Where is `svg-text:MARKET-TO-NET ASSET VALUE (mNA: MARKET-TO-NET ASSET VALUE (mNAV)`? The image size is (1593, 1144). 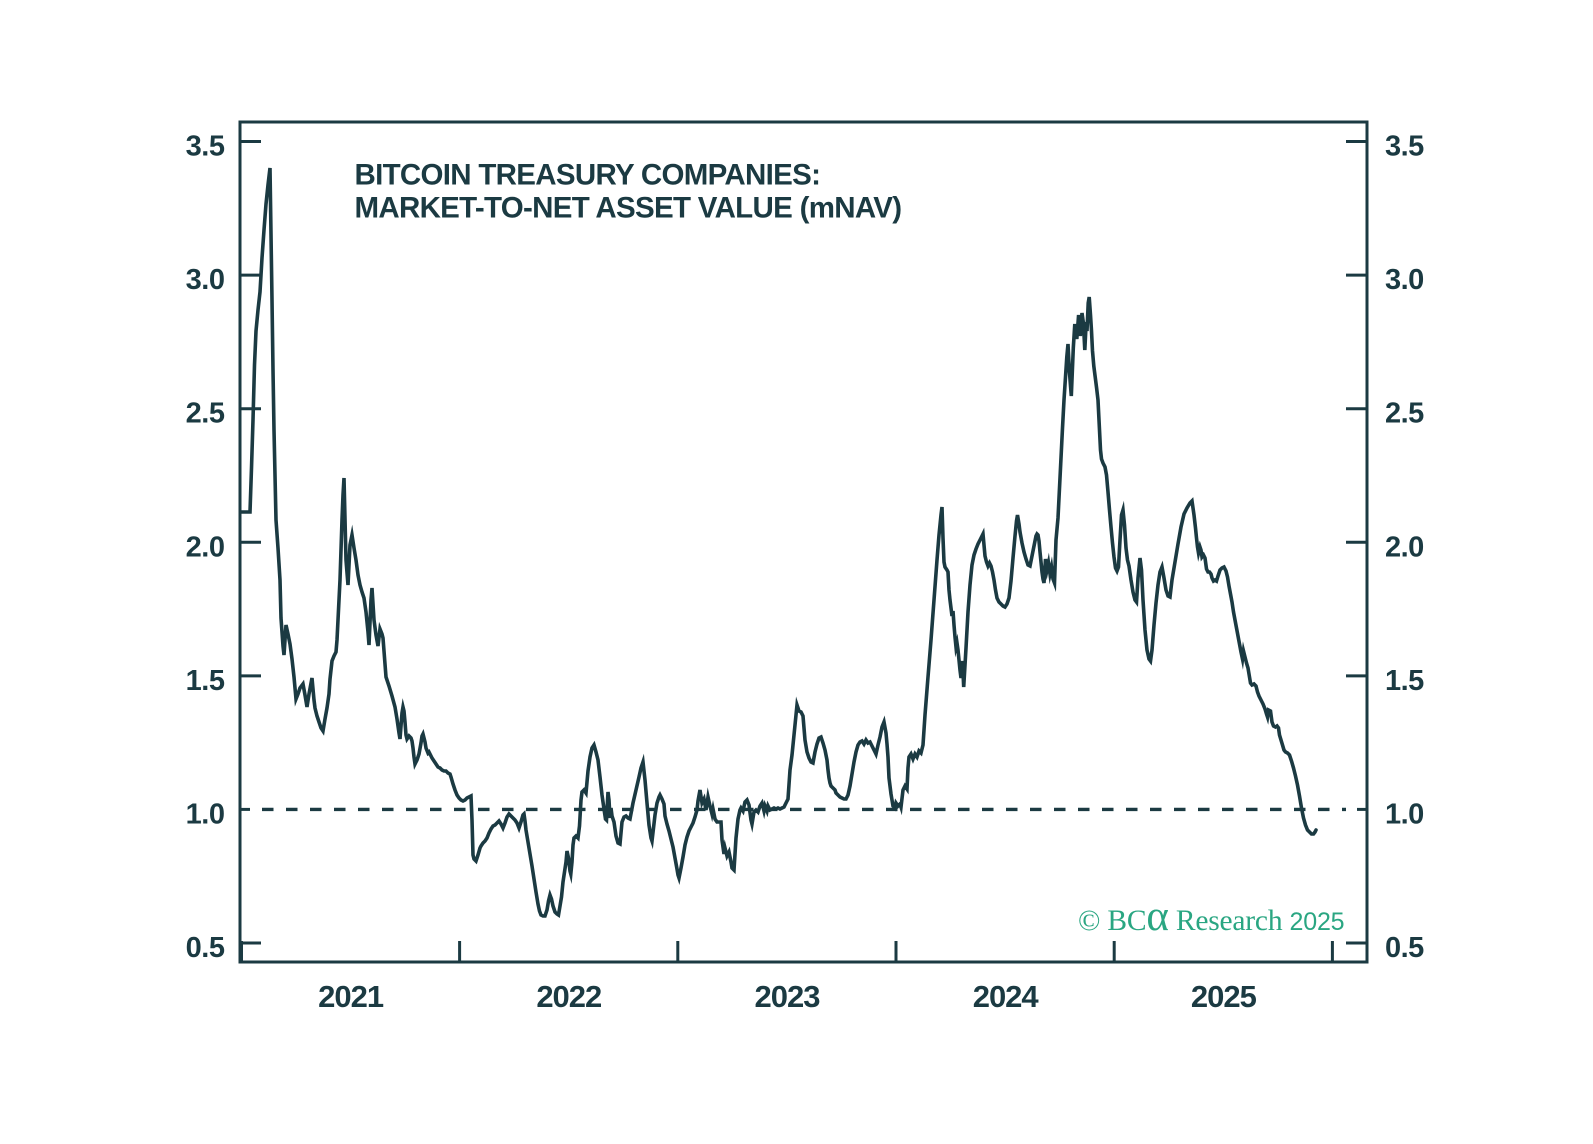 svg-text:MARKET-TO-NET ASSET VALUE (mNA: MARKET-TO-NET ASSET VALUE (mNAV) is located at coordinates (628, 208).